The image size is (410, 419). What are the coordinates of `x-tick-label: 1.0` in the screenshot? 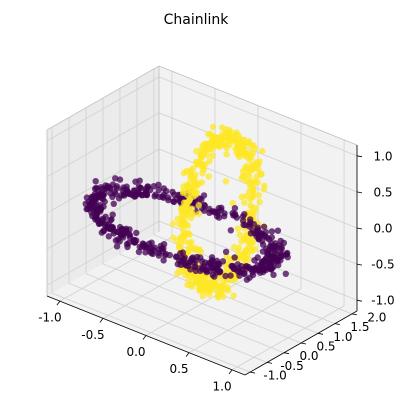 It's located at (222, 386).